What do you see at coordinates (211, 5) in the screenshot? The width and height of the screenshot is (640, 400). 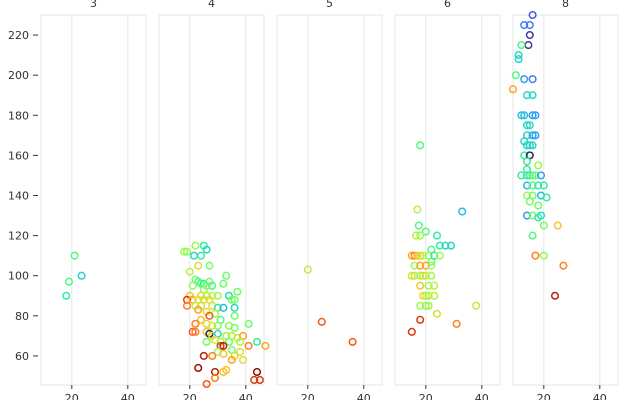 I see `facet-label: 4` at bounding box center [211, 5].